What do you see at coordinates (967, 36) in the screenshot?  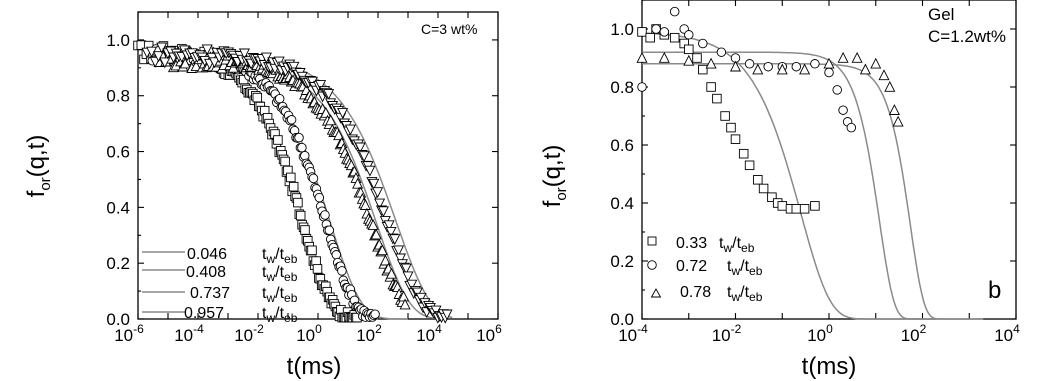 I see `annotation-concentration-b: C=1.2wt%` at bounding box center [967, 36].